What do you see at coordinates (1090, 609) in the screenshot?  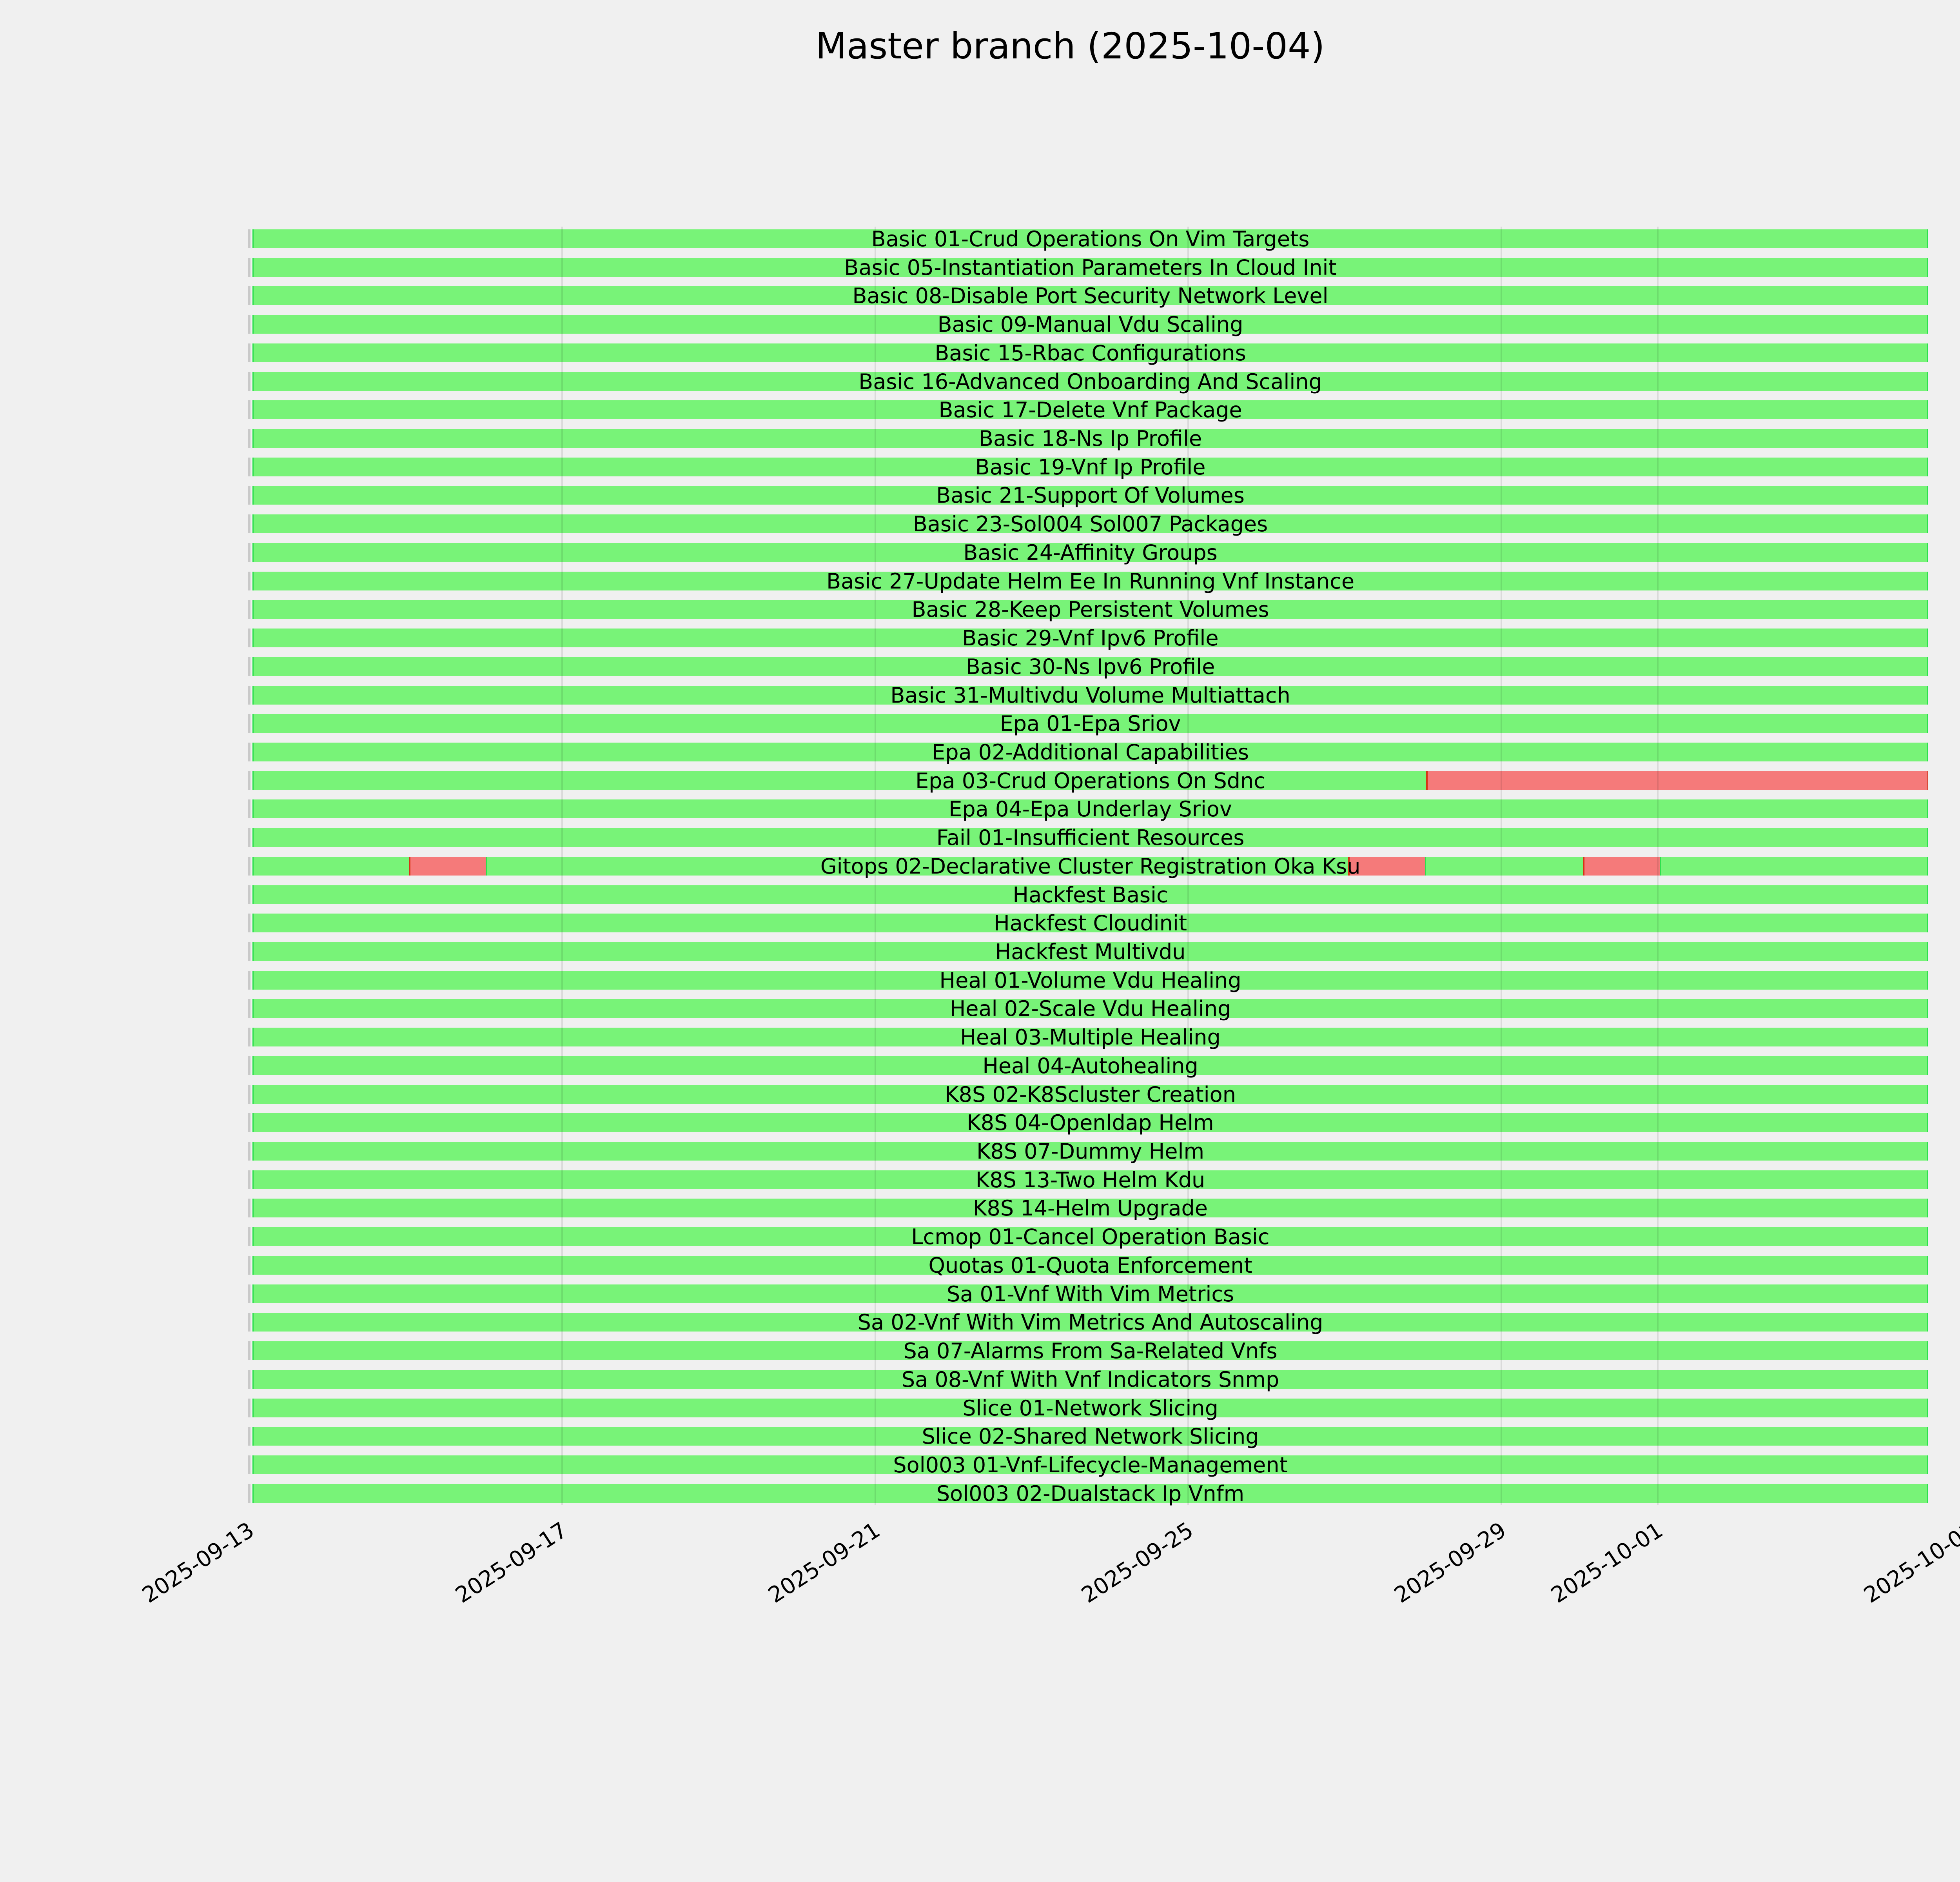 I see `row-label: Basic 28-Keep Persistent Volumes` at bounding box center [1090, 609].